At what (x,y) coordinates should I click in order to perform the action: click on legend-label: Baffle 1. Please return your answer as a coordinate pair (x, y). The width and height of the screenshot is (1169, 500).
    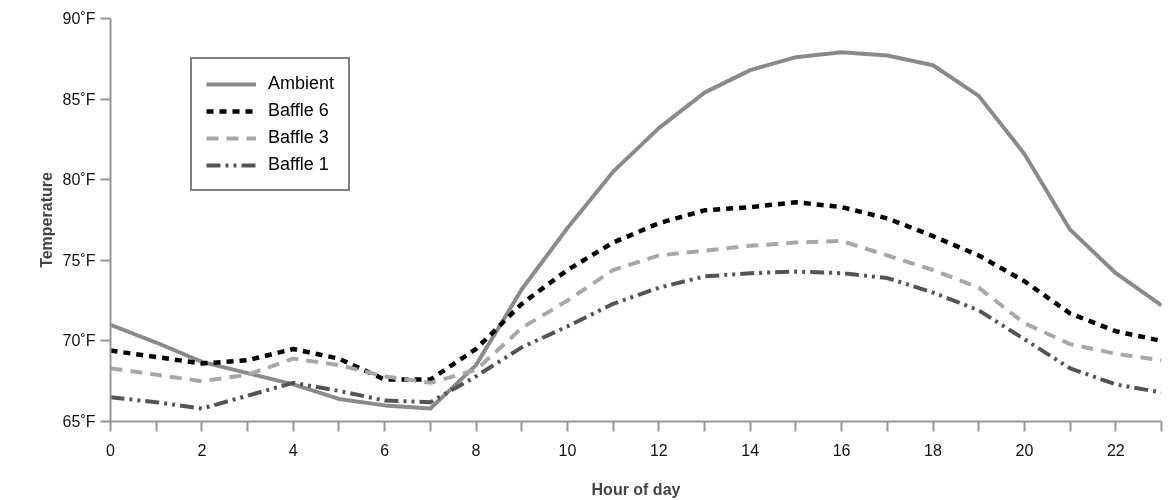
    Looking at the image, I should click on (298, 164).